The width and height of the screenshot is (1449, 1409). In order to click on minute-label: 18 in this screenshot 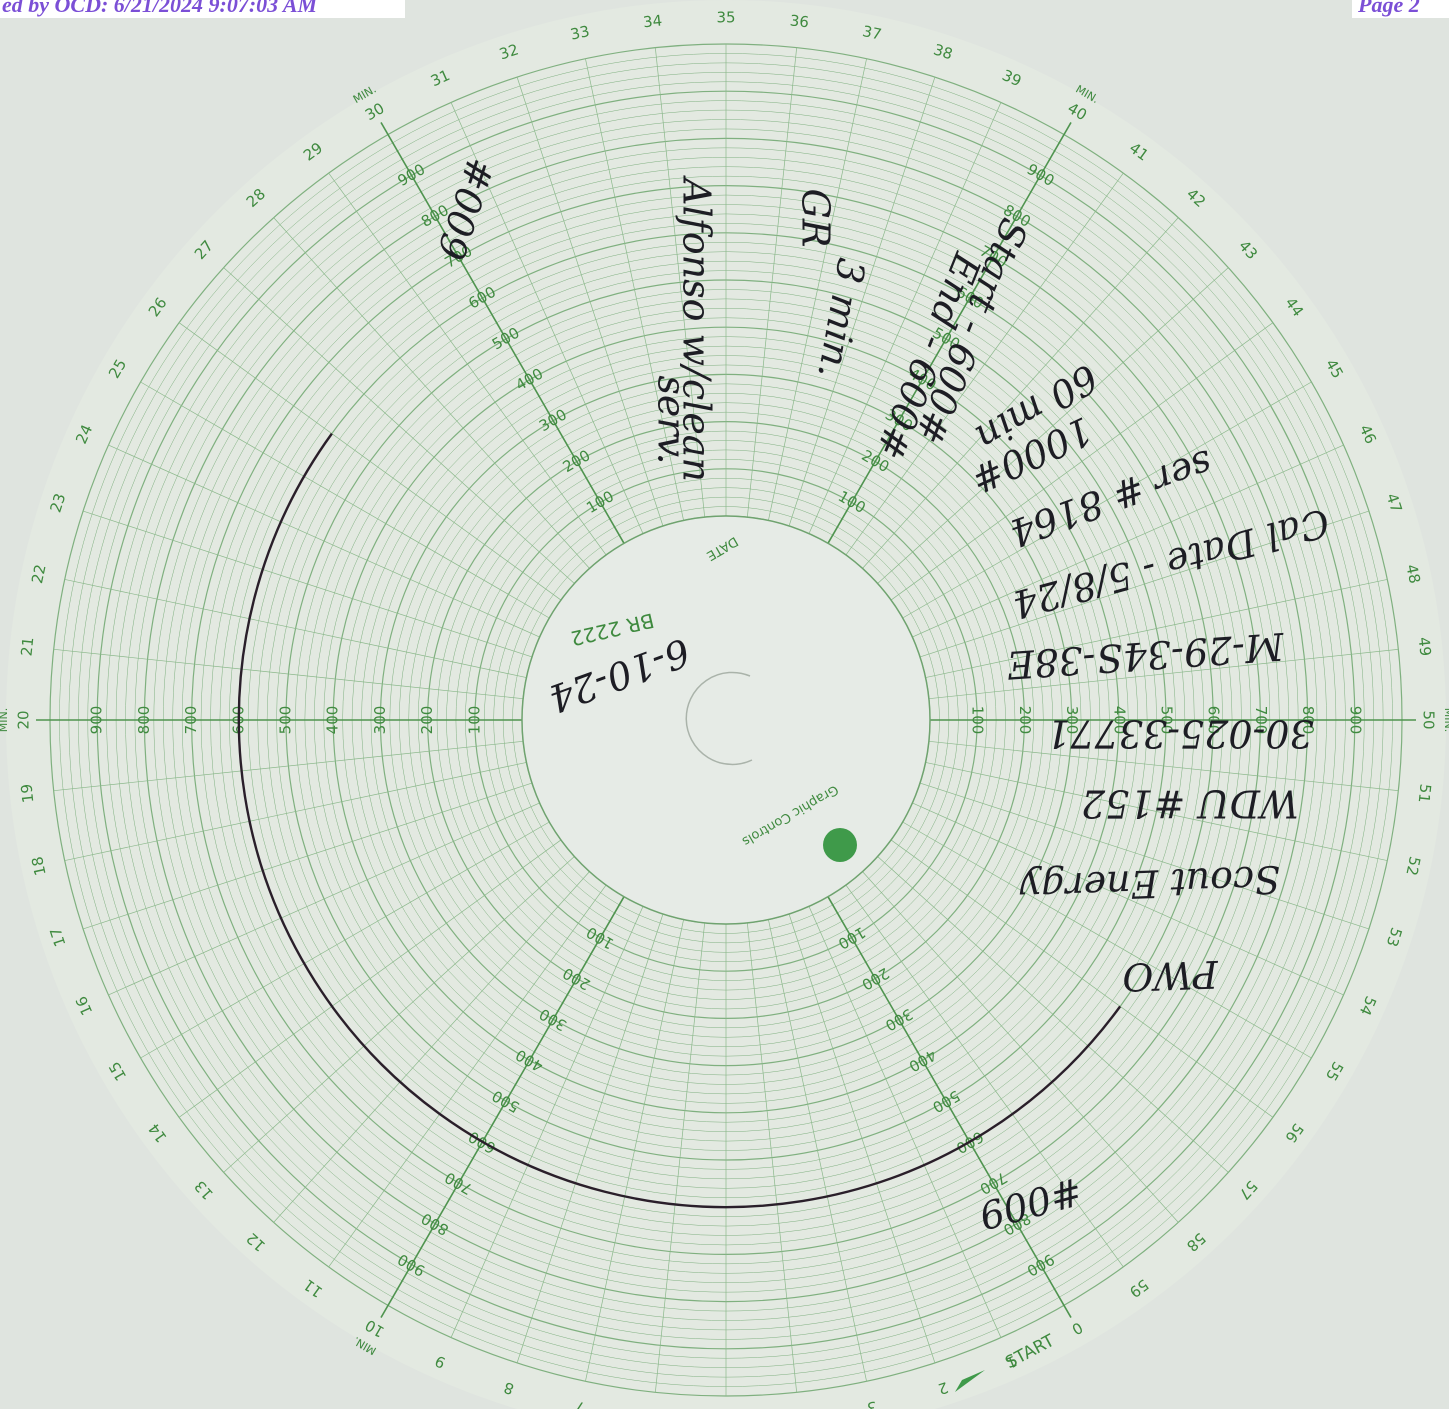, I will do `click(39, 866)`.